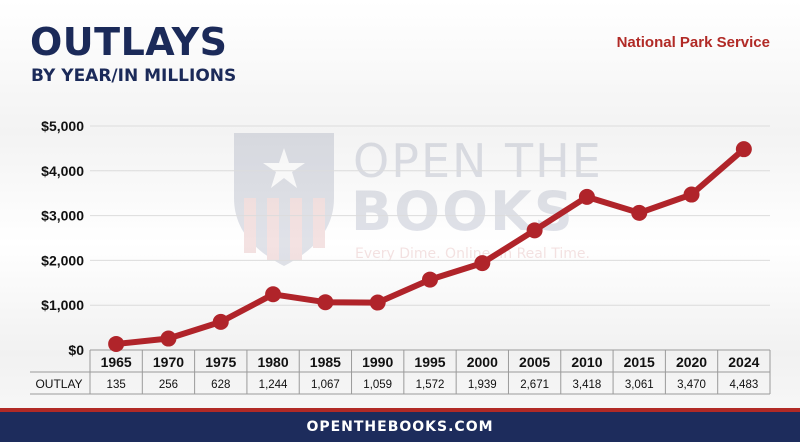  I want to click on agency-label: National Park Service, so click(693, 42).